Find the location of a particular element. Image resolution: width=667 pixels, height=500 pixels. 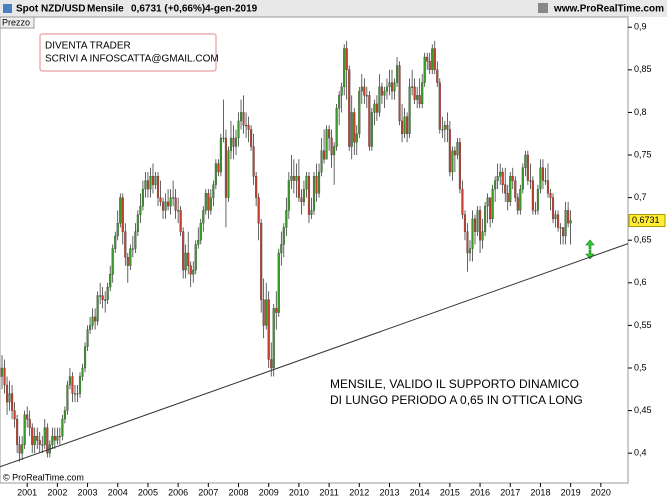

copyright: © ProRealTime.com is located at coordinates (43, 477).